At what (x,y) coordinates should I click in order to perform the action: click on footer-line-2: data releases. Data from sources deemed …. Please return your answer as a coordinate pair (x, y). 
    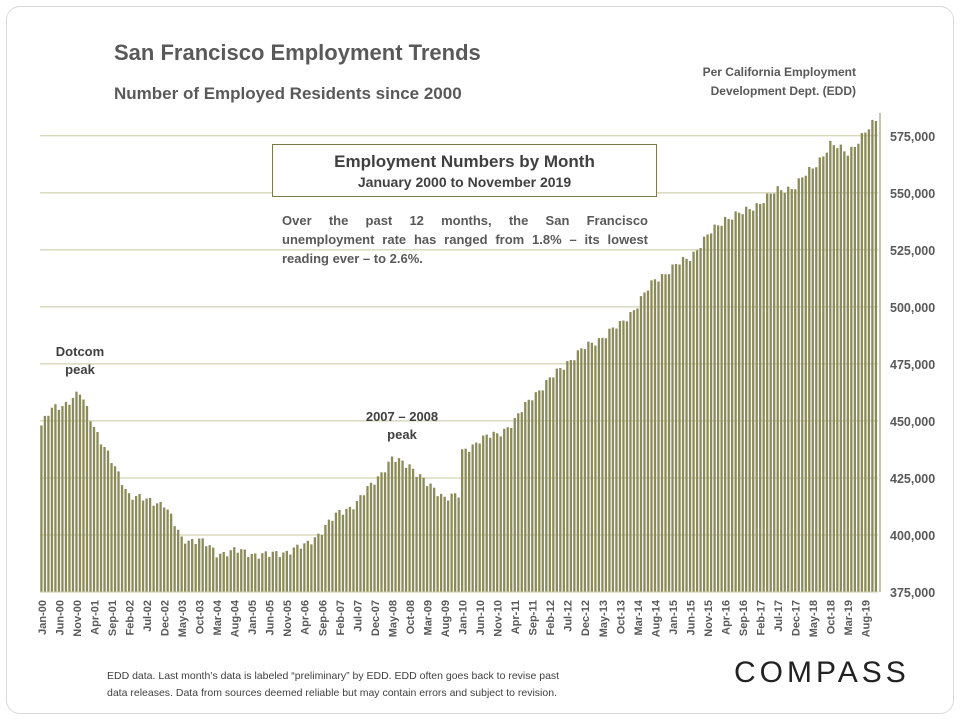
    Looking at the image, I should click on (332, 693).